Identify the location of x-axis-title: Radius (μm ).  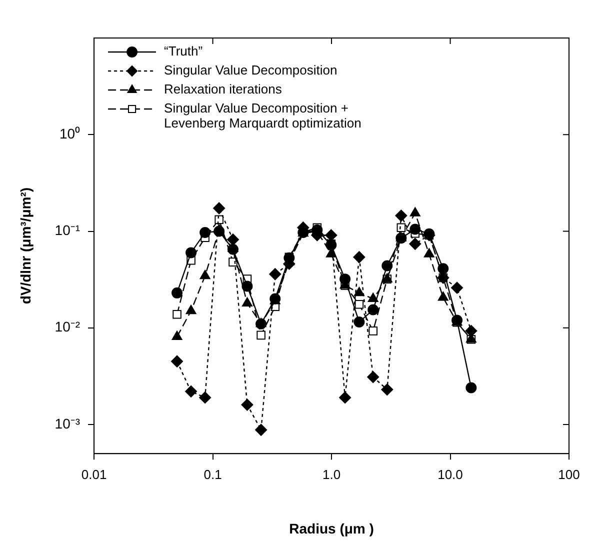
(331, 528).